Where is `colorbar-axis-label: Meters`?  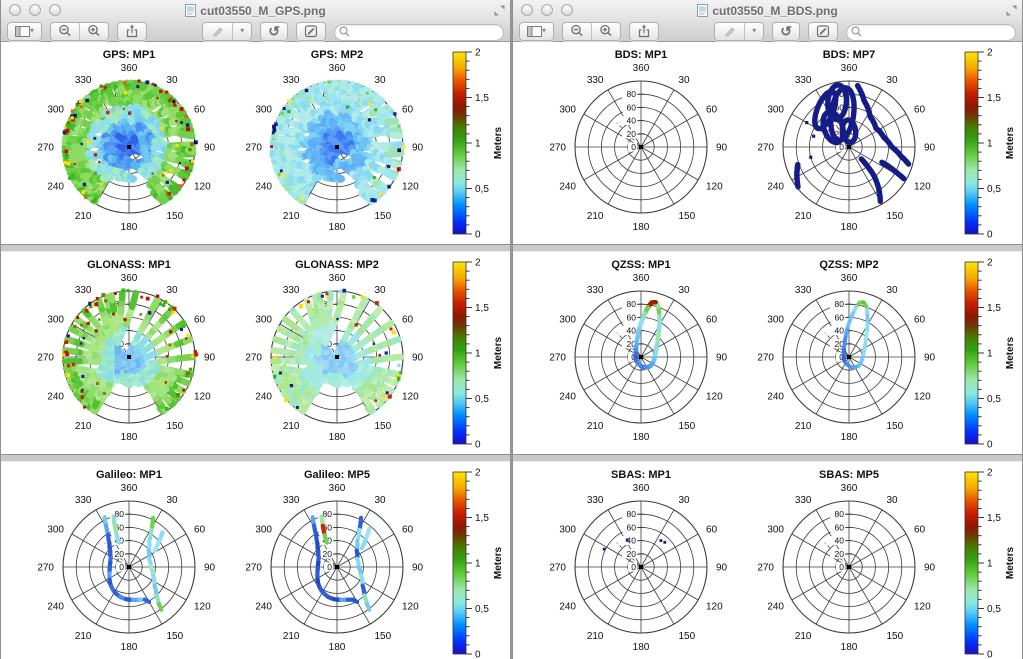 colorbar-axis-label: Meters is located at coordinates (1010, 562).